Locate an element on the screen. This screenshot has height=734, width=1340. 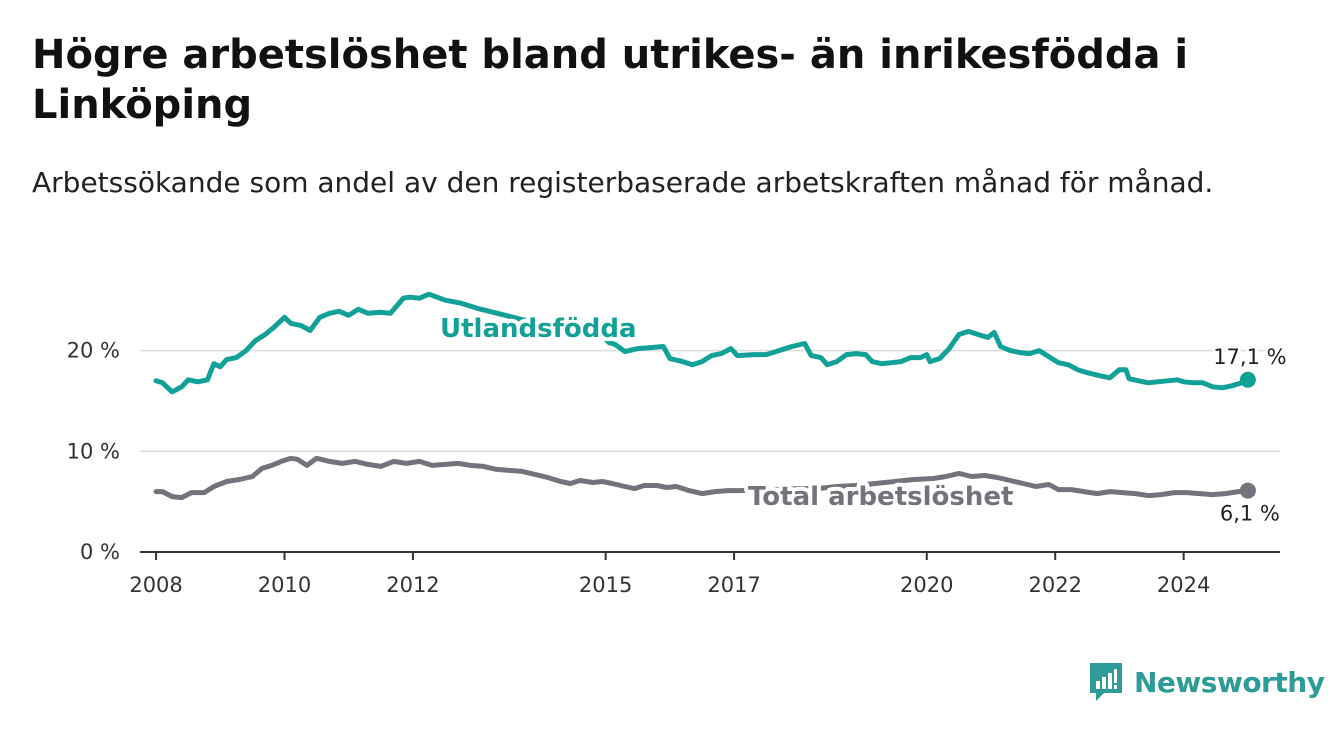
x-tick-label: 2017 is located at coordinates (733, 585).